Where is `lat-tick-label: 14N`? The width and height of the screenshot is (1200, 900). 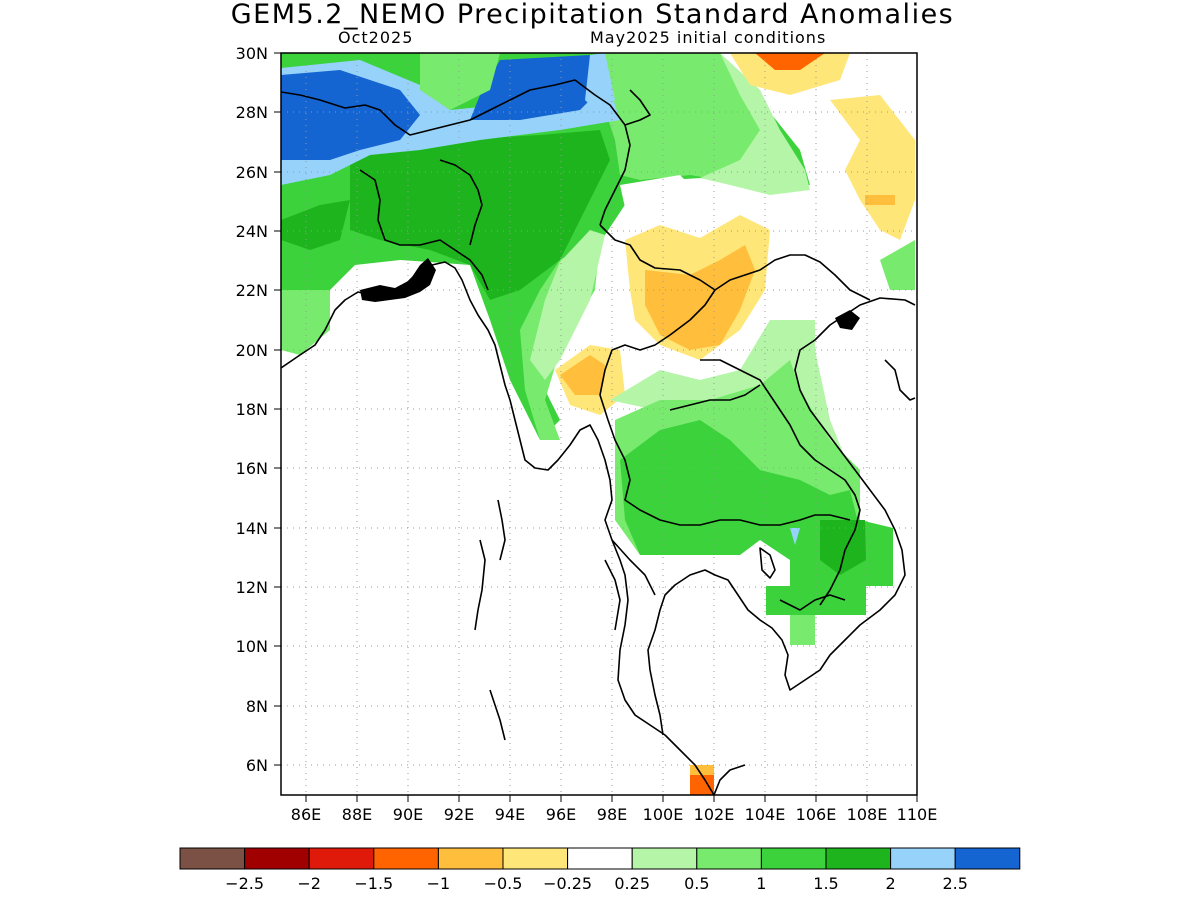 lat-tick-label: 14N is located at coordinates (252, 528).